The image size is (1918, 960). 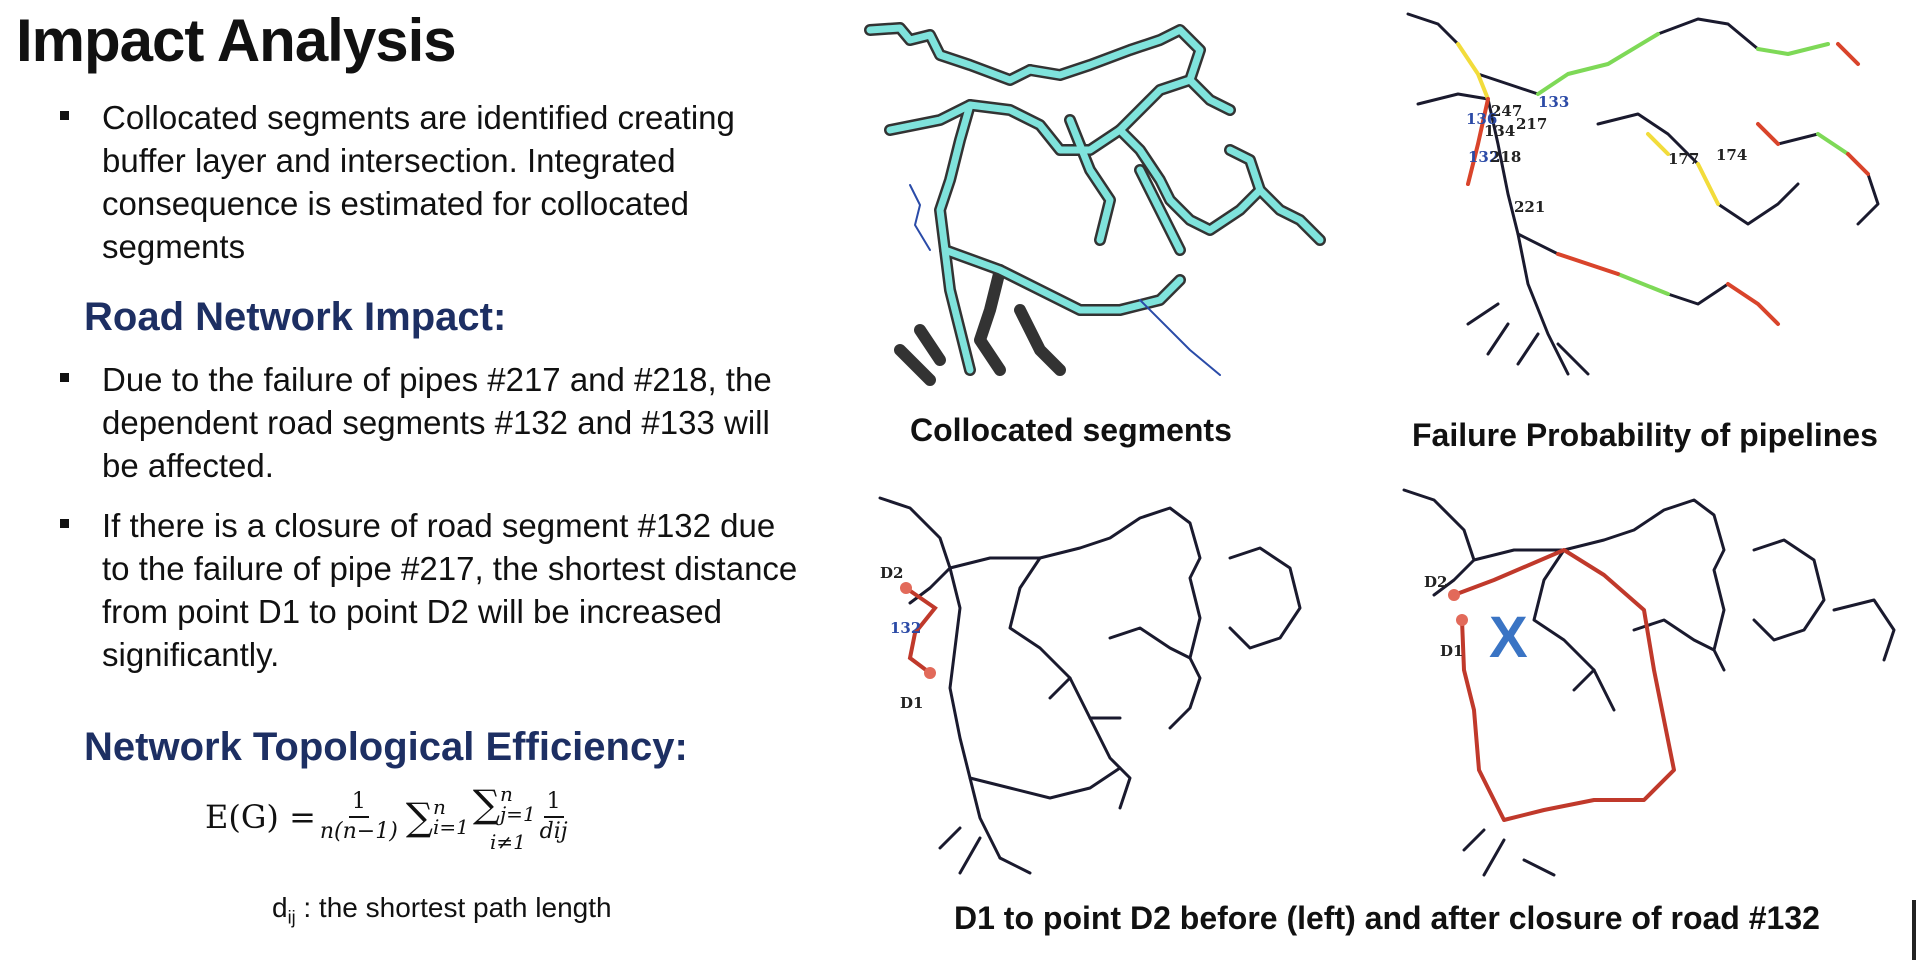 I want to click on shortest-route-before, so click(x=921, y=630).